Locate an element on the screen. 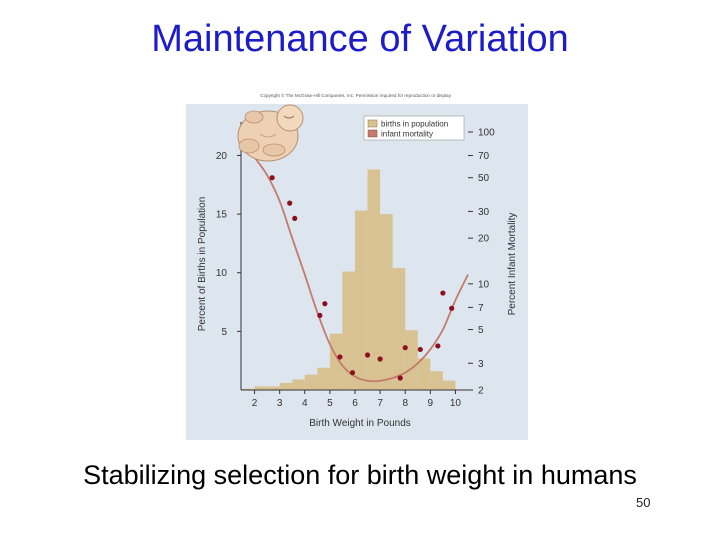 The height and width of the screenshot is (540, 720). y2-tick-label-6: 30 is located at coordinates (484, 212).